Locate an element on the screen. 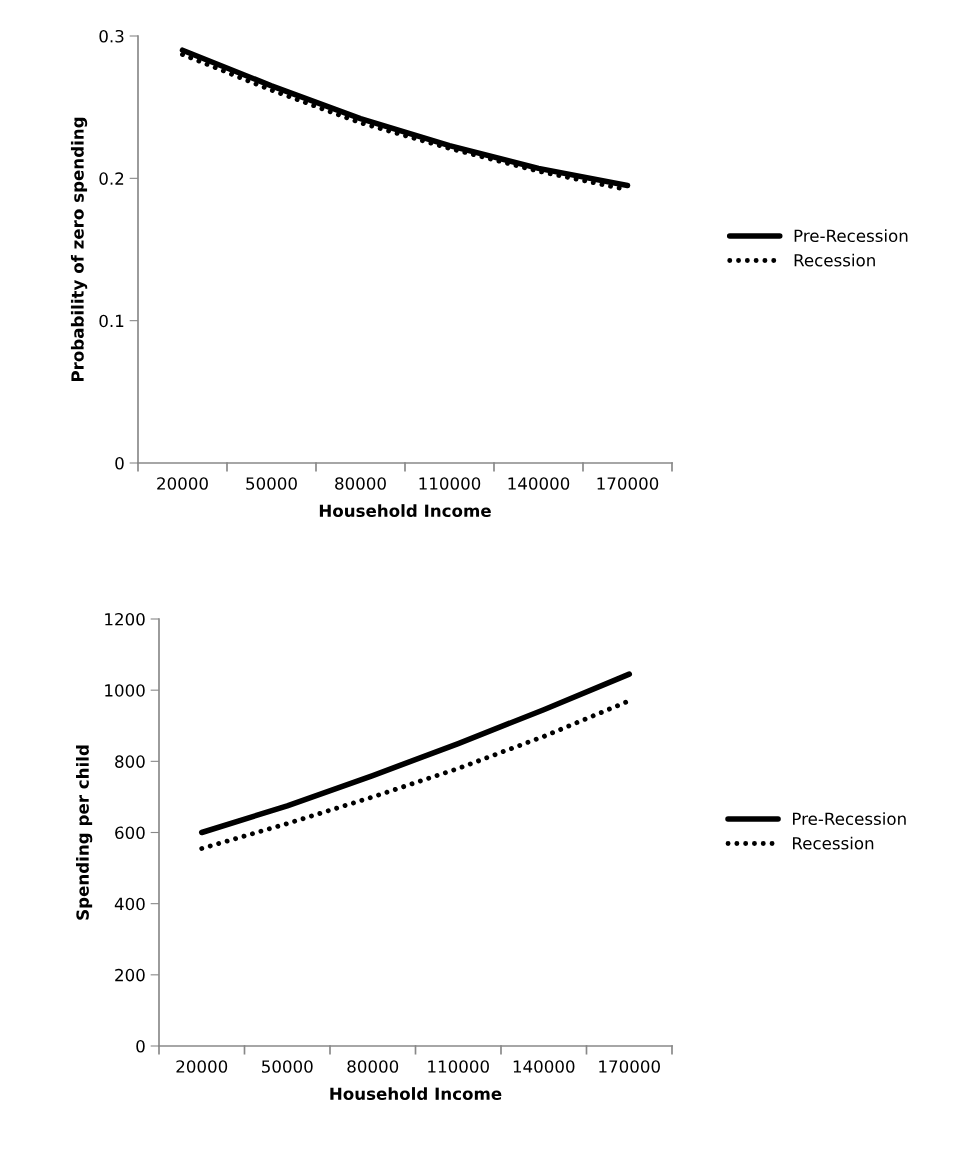  y-axis-title: Spending per child is located at coordinates (84, 832).